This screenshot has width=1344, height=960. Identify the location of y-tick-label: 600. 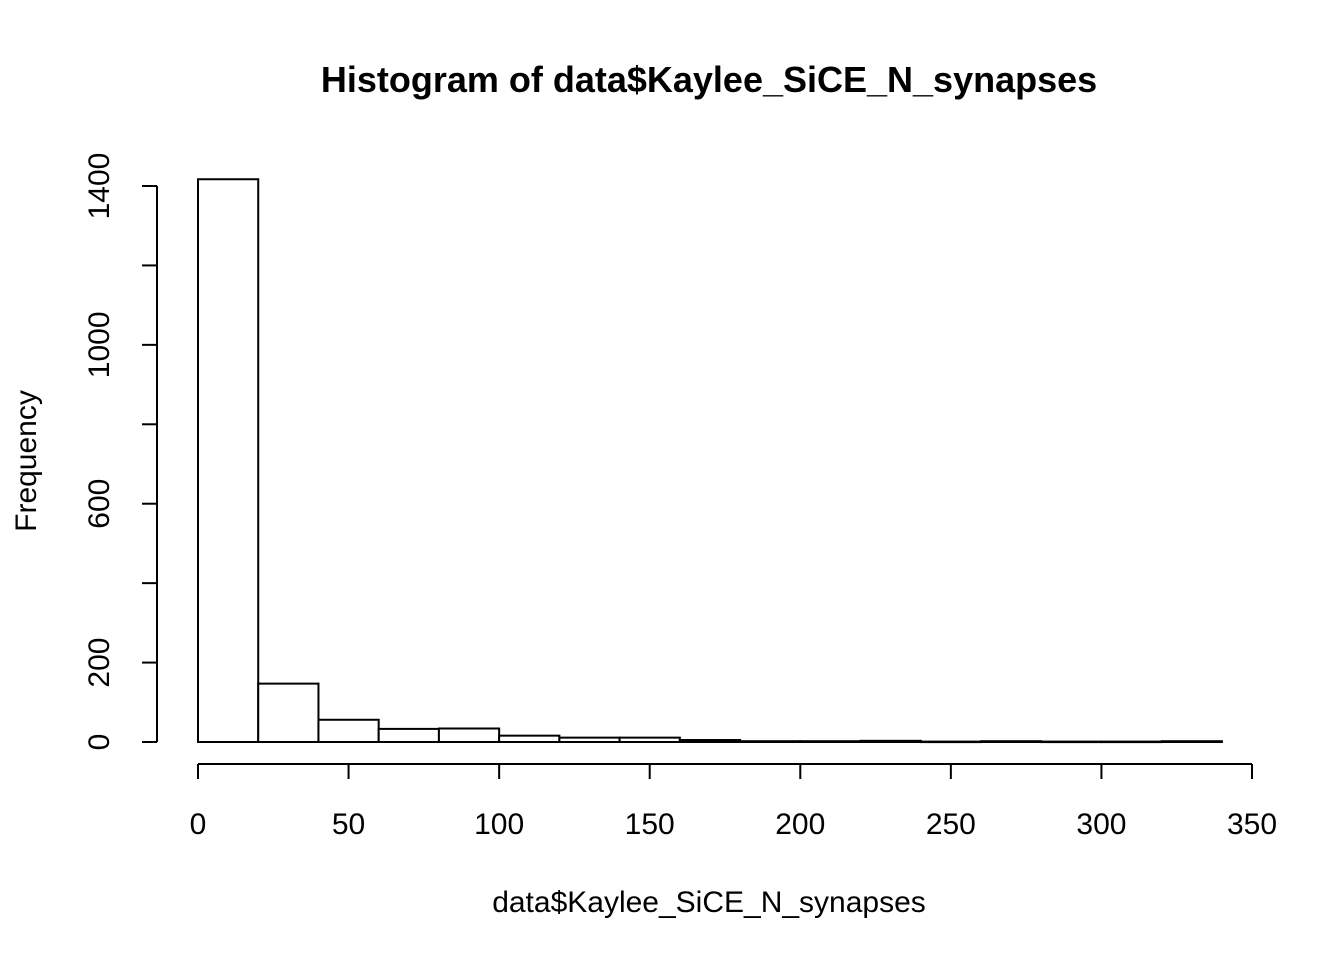
(99, 504).